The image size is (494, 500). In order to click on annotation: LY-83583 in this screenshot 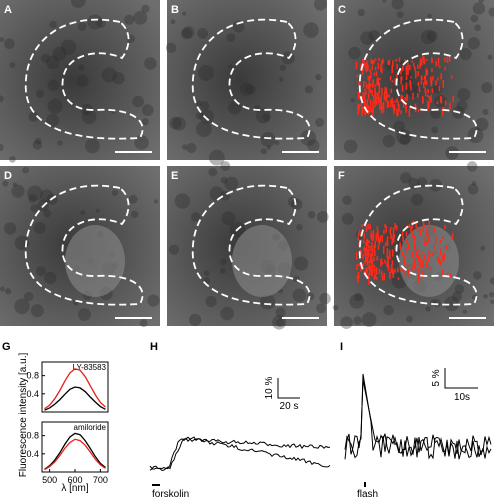, I will do `click(90, 367)`.